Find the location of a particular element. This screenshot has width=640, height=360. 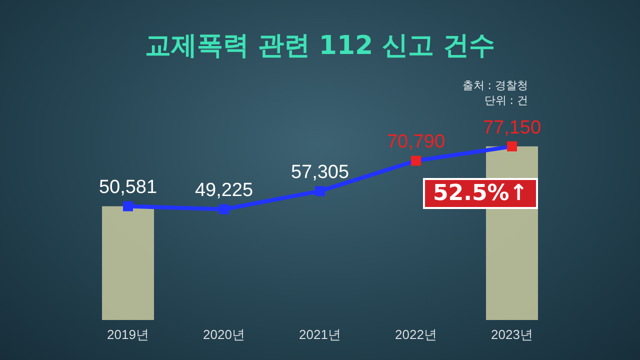

x-tick-label: 2021년 is located at coordinates (320, 334).